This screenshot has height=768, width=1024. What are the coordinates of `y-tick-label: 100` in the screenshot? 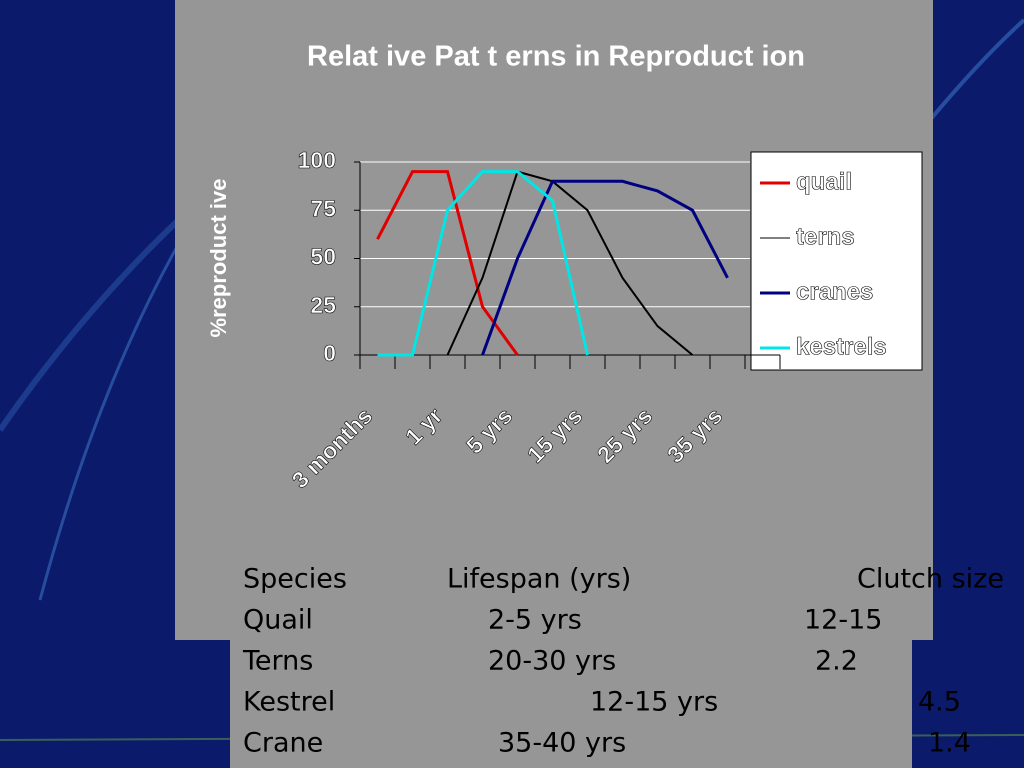 It's located at (317, 160).